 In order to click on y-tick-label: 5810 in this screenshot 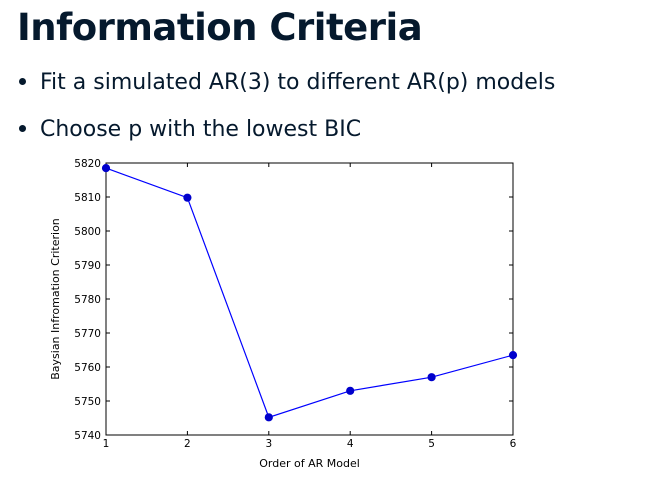, I will do `click(87, 198)`.